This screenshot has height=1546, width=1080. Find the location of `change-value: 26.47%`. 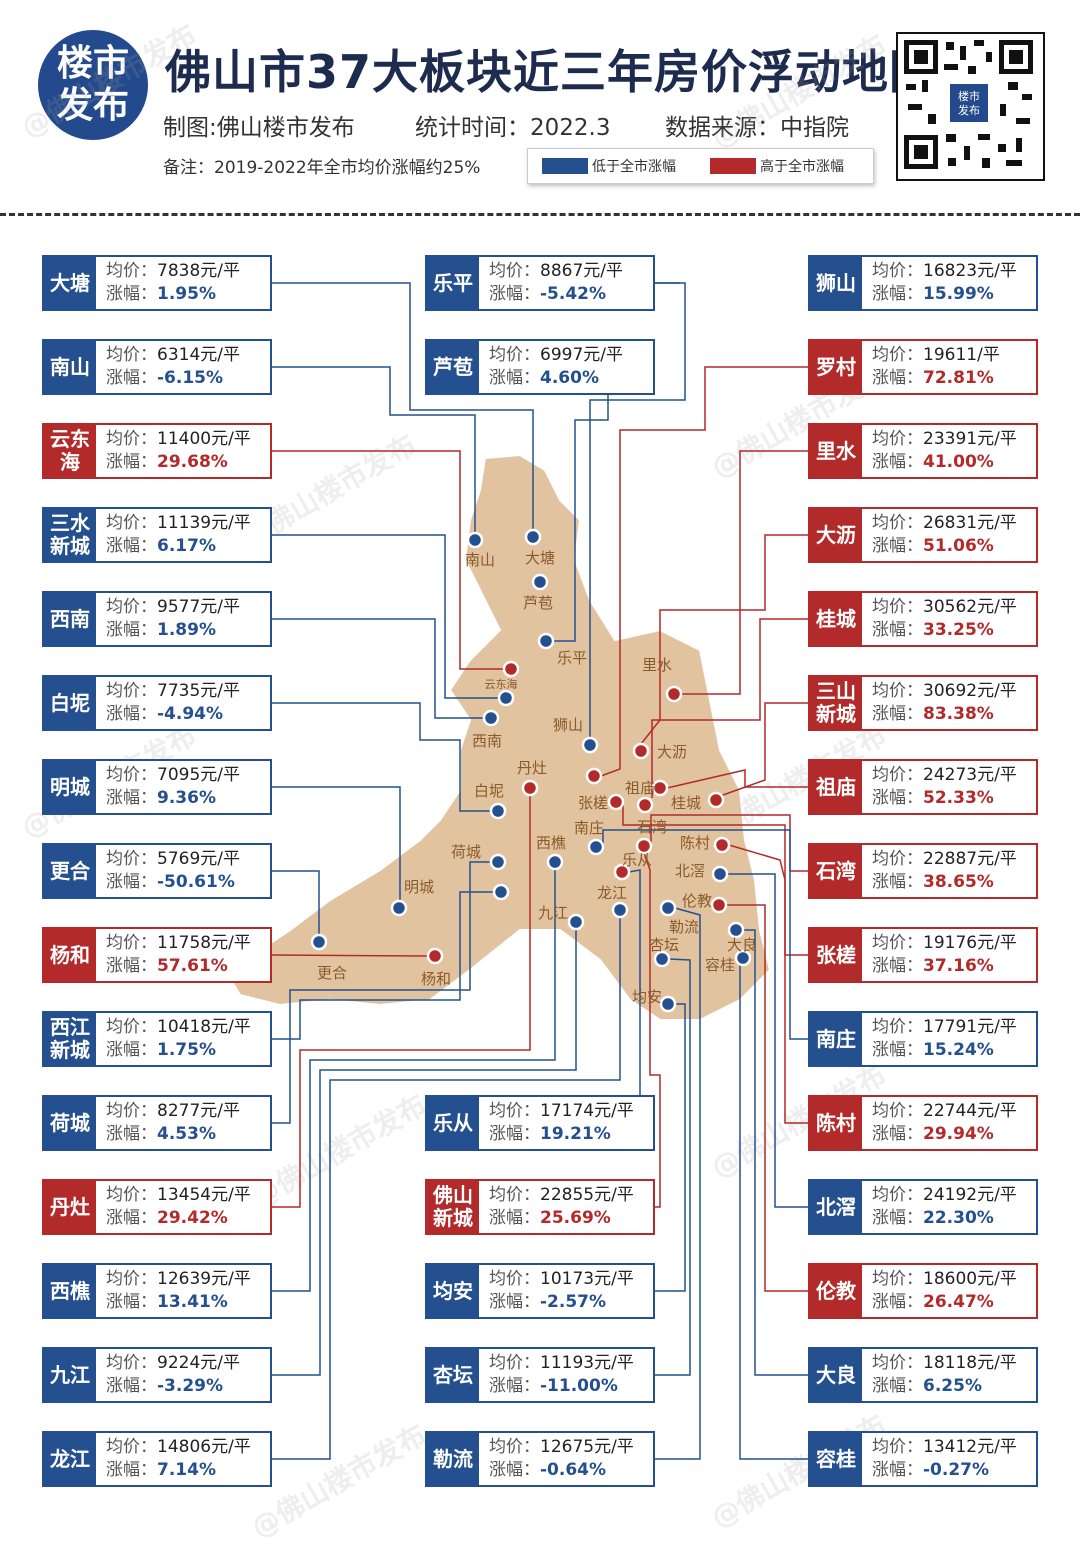

change-value: 26.47% is located at coordinates (958, 1302).